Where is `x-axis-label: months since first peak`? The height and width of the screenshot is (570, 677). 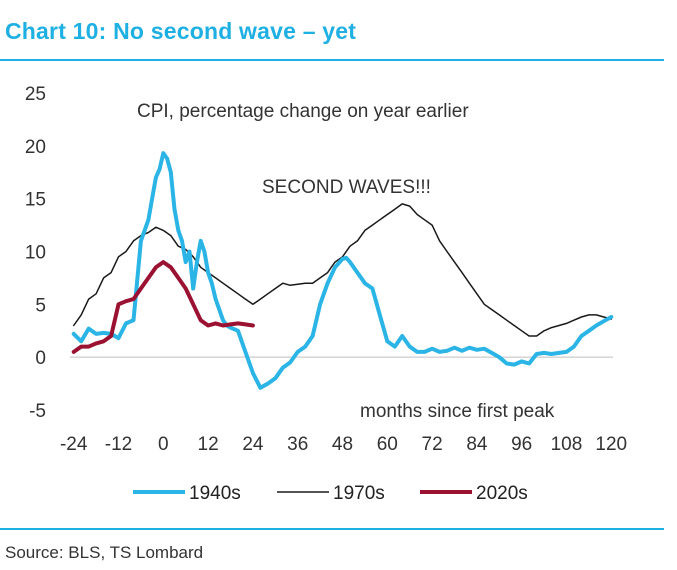 x-axis-label: months since first peak is located at coordinates (457, 411).